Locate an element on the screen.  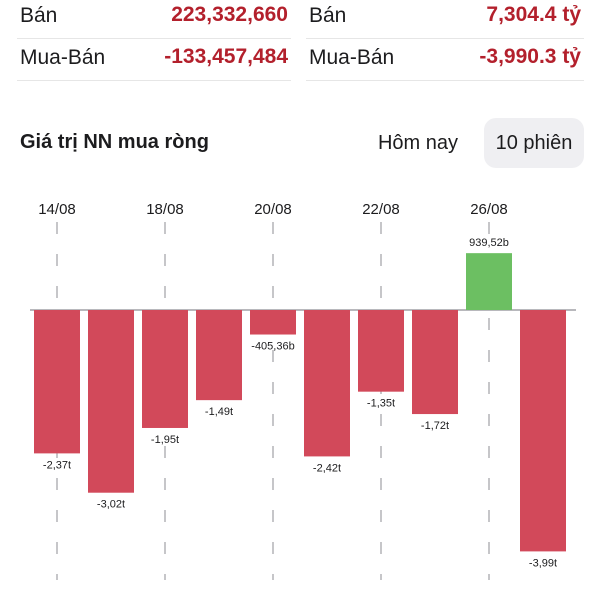
x-tick-label: 18/08 is located at coordinates (165, 209).